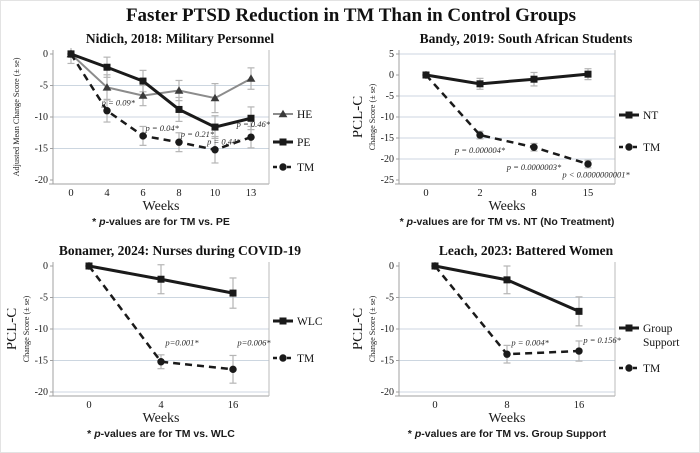 The height and width of the screenshot is (453, 700). I want to click on chart-title: Bonamer, 2024: Nurses during COVID-19, so click(180, 250).